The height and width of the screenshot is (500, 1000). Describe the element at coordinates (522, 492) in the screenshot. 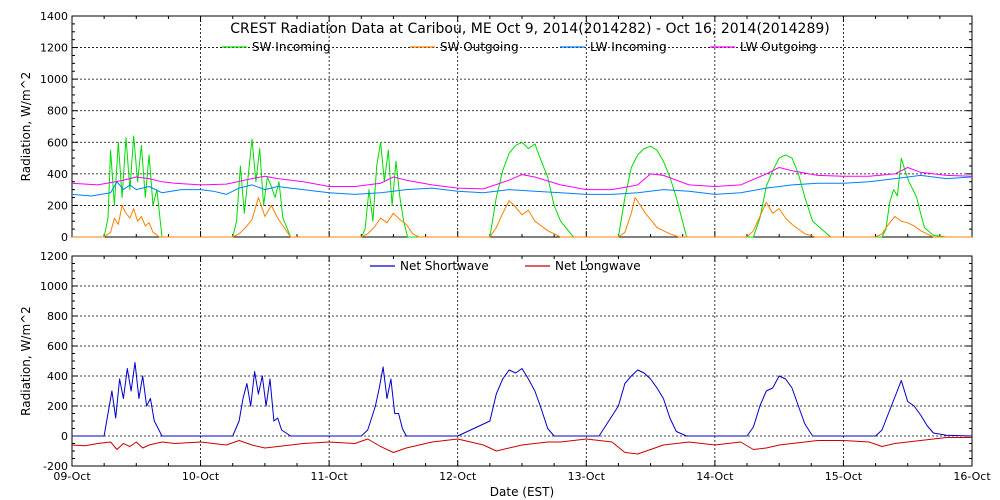

I see `x-axis-label: Date (EST)` at that location.